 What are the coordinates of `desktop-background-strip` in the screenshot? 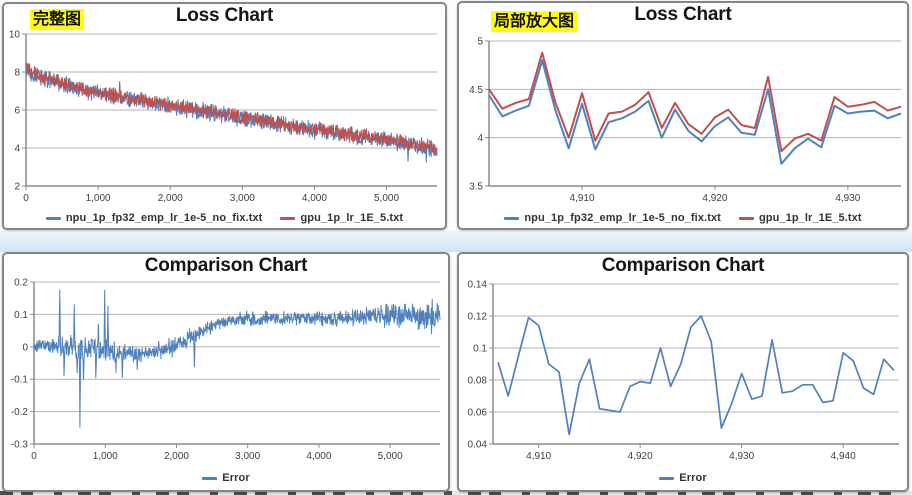 It's located at (456, 241).